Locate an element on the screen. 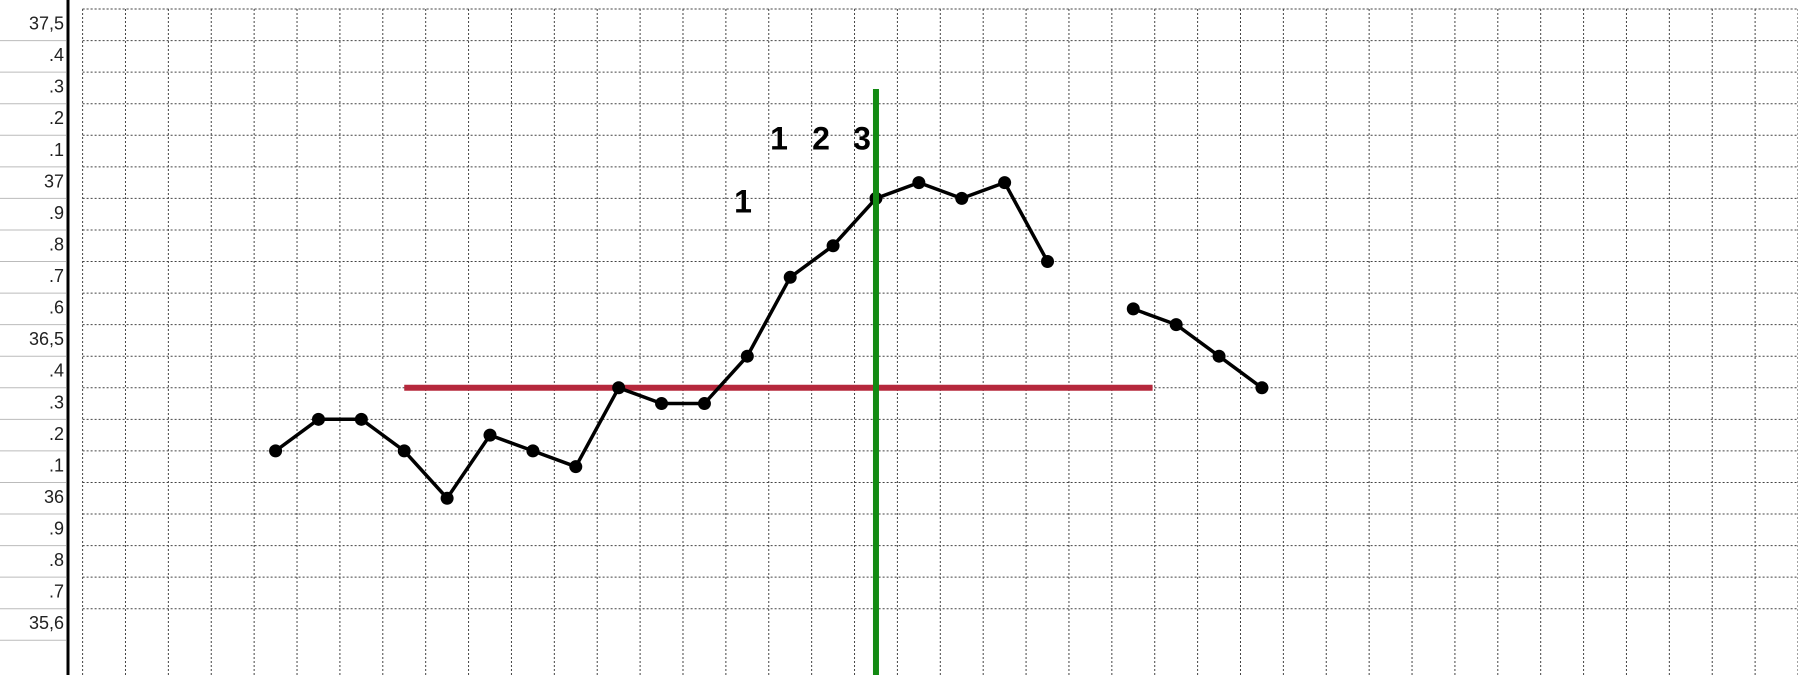 Image resolution: width=1798 pixels, height=675 pixels. y-tick-label: .6 is located at coordinates (56, 308).